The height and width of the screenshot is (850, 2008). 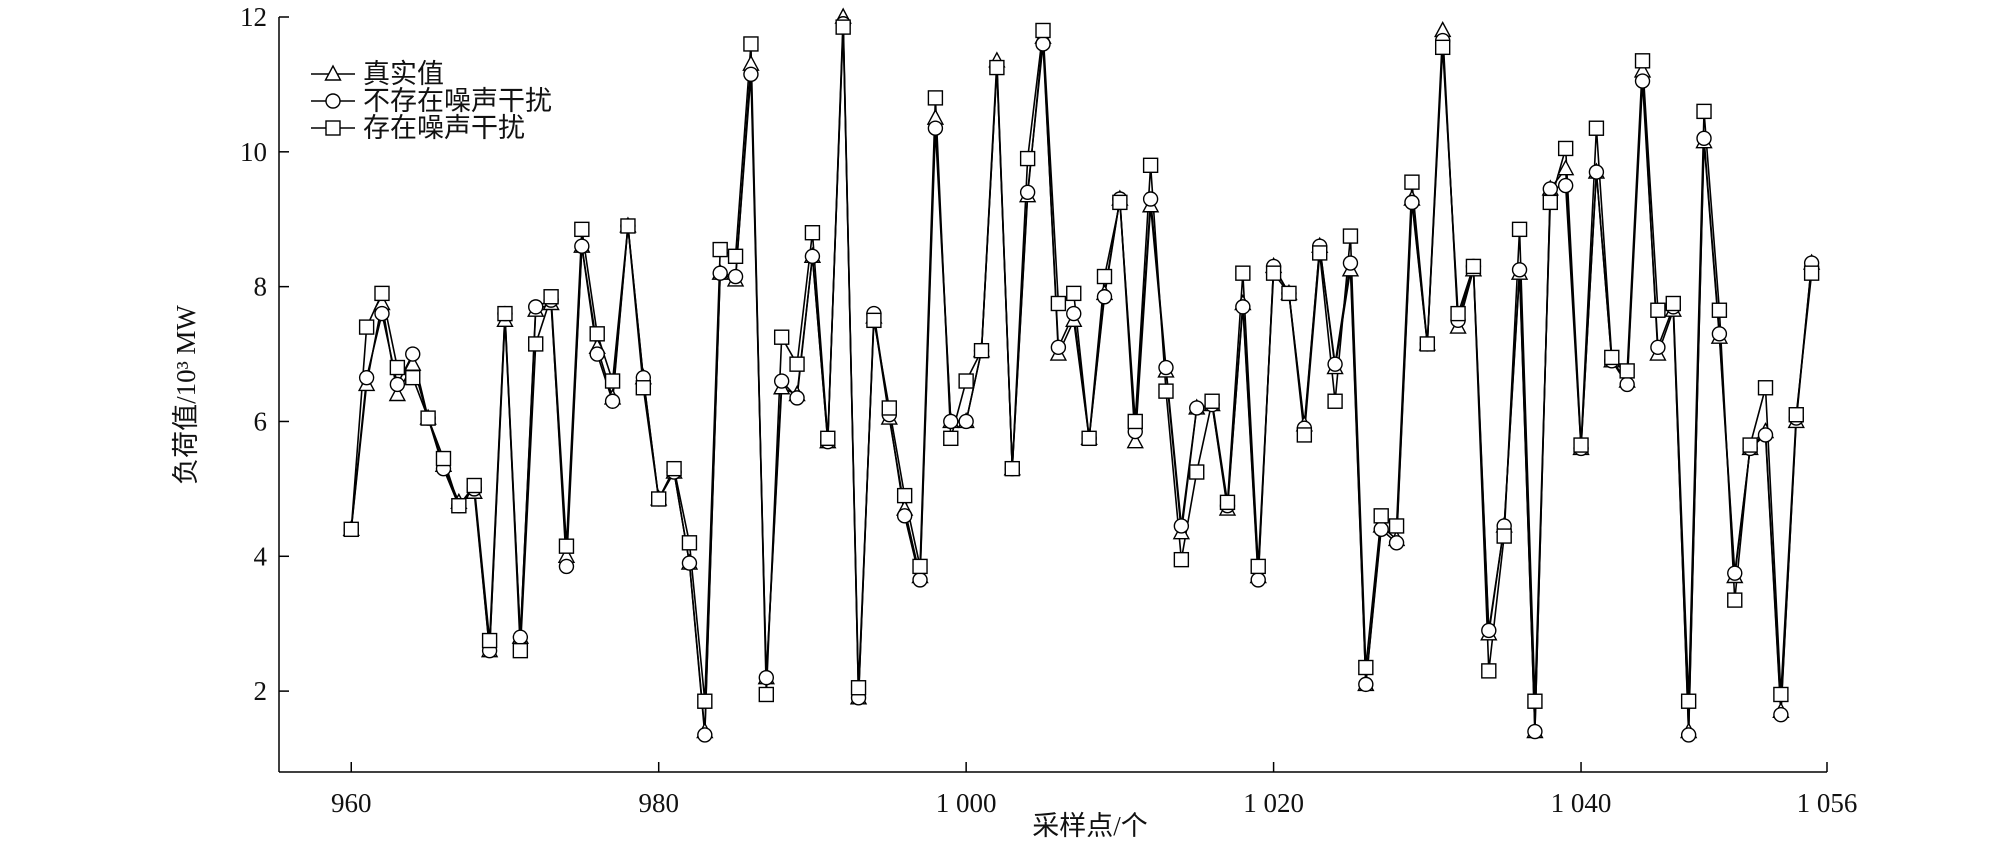 I want to click on x-tick-label: 1 020, so click(x=1273, y=803).